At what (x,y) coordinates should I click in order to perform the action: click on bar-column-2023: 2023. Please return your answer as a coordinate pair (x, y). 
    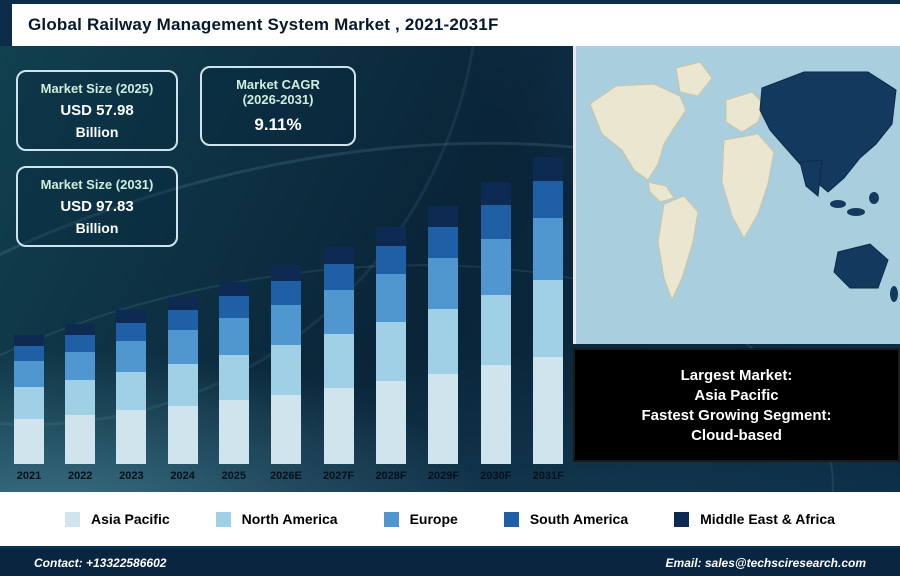
    Looking at the image, I should click on (131, 396).